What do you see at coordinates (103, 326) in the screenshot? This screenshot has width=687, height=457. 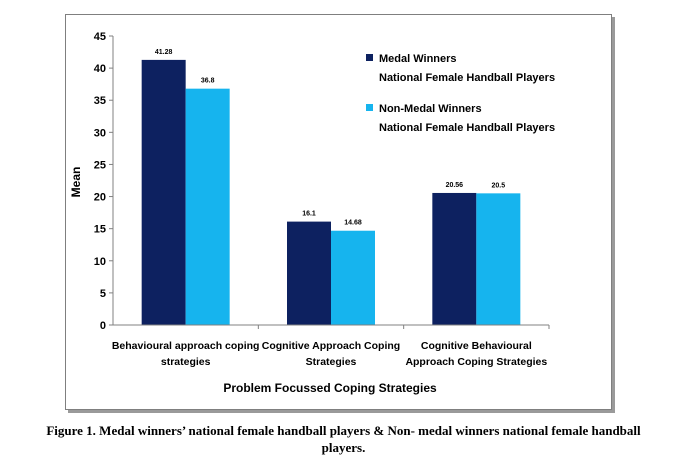 I see `y-tick-label: 0` at bounding box center [103, 326].